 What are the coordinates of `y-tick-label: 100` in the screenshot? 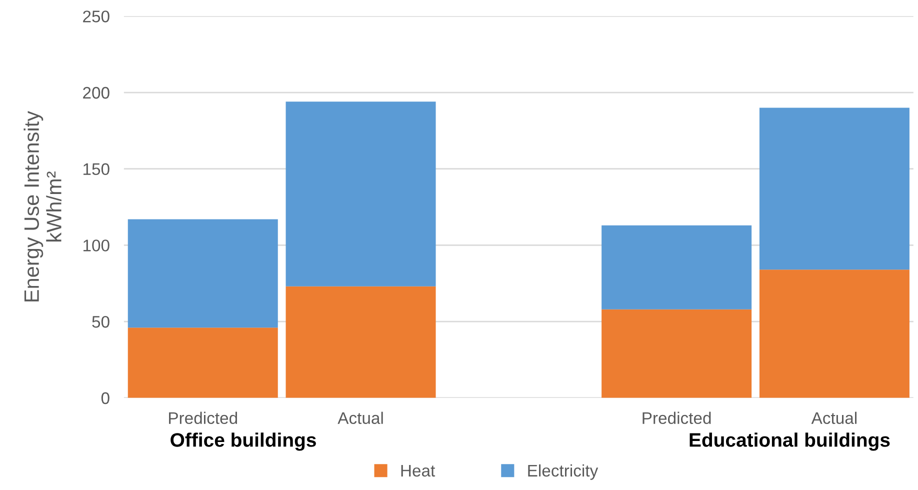 It's located at (97, 246).